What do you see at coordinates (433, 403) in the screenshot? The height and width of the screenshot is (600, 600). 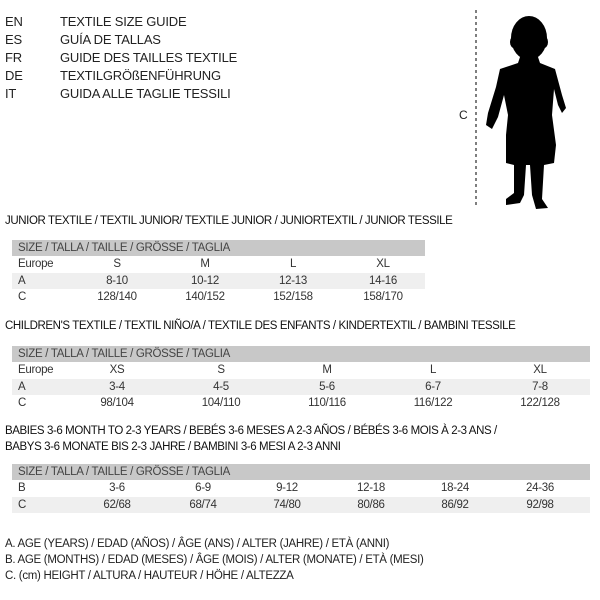 I see `table-cell: 116/122` at bounding box center [433, 403].